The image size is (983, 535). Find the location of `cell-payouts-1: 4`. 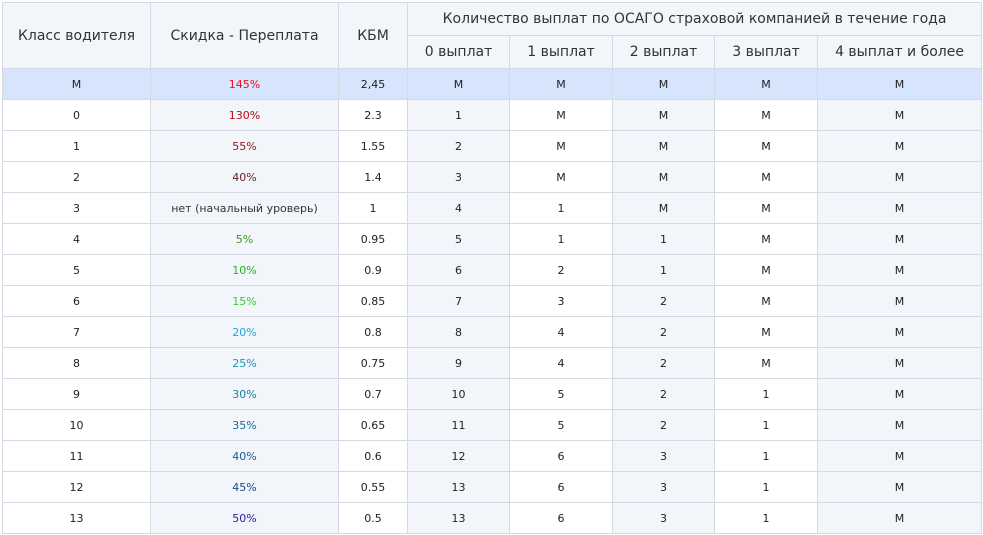

cell-payouts-1: 4 is located at coordinates (561, 332).